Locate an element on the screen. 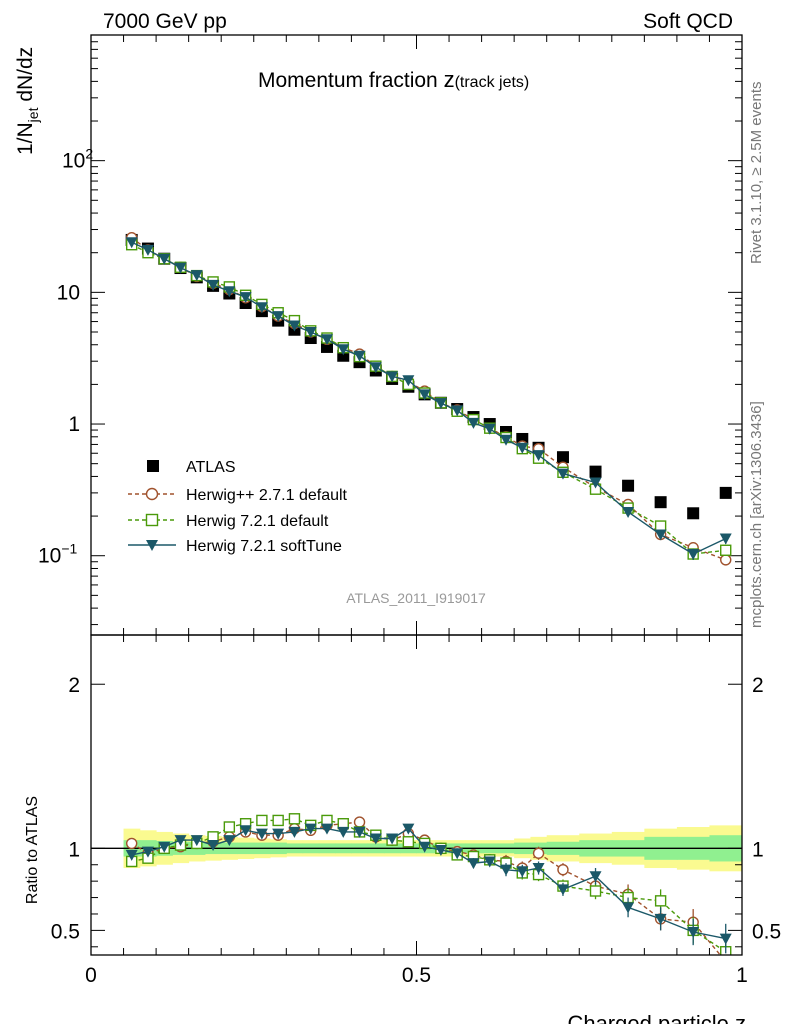 Image resolution: width=786 pixels, height=1024 pixels. legend-marker-herwig721 is located at coordinates (152, 520).